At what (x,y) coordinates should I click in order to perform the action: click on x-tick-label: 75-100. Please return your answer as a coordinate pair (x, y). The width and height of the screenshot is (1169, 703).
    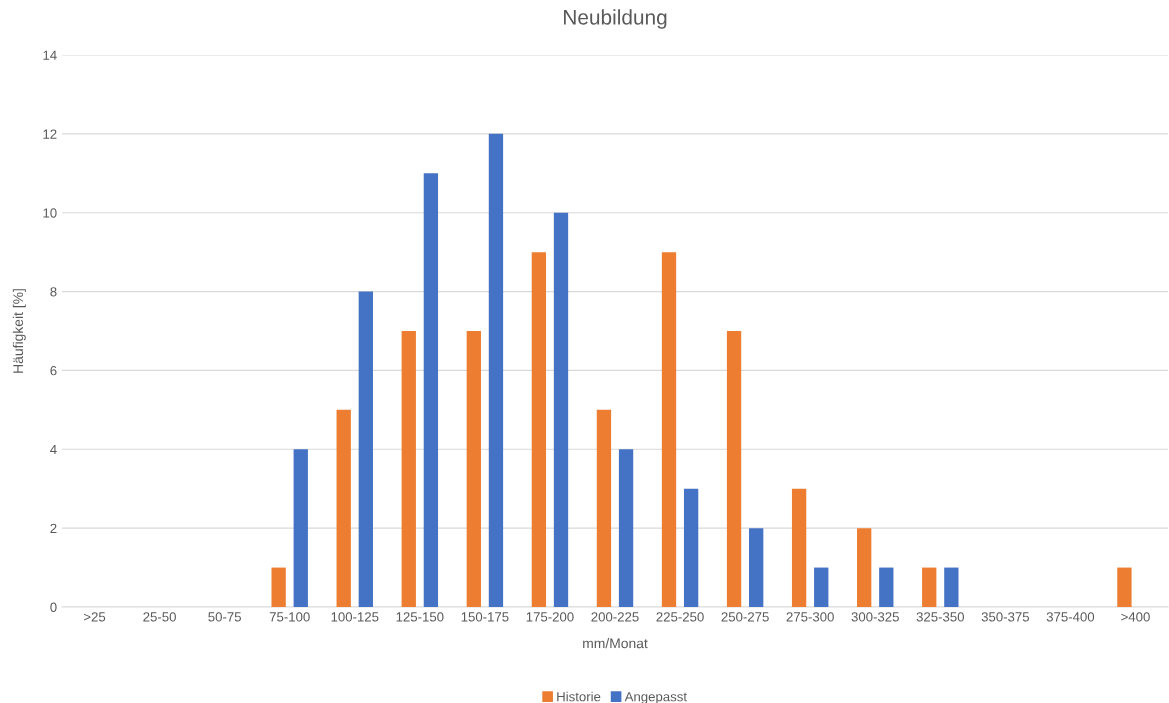
    Looking at the image, I should click on (289, 617).